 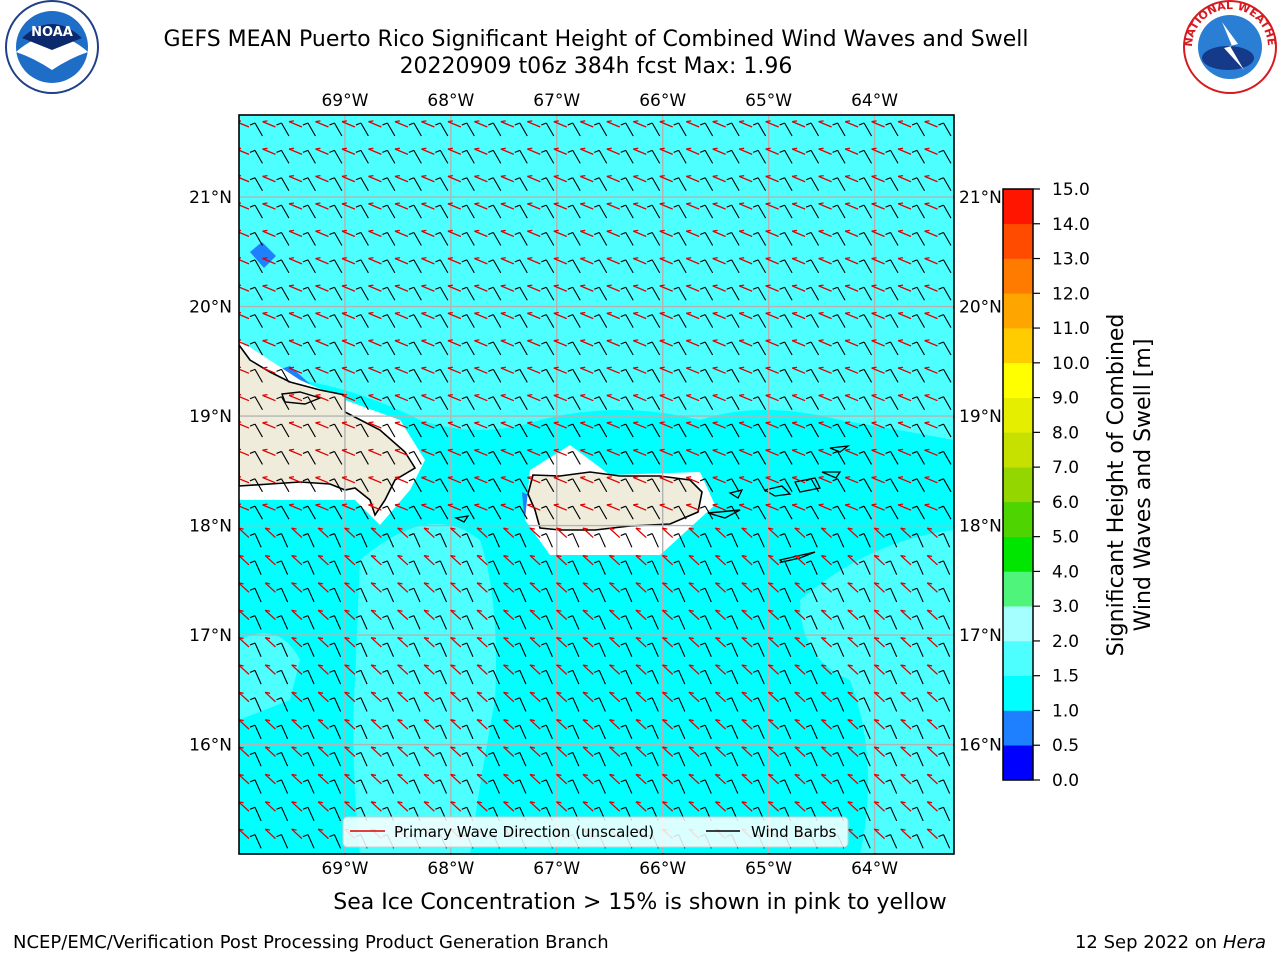 I want to click on lon-tick-label-top: 66°W, so click(x=662, y=101).